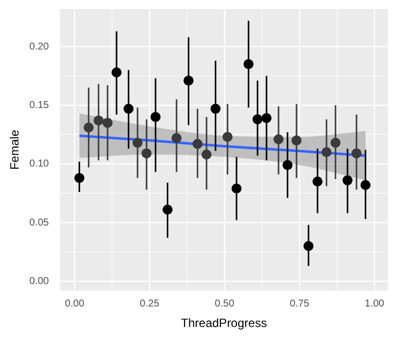 This screenshot has width=400, height=339. Describe the element at coordinates (150, 304) in the screenshot. I see `x-tick-label: 0.25` at that location.